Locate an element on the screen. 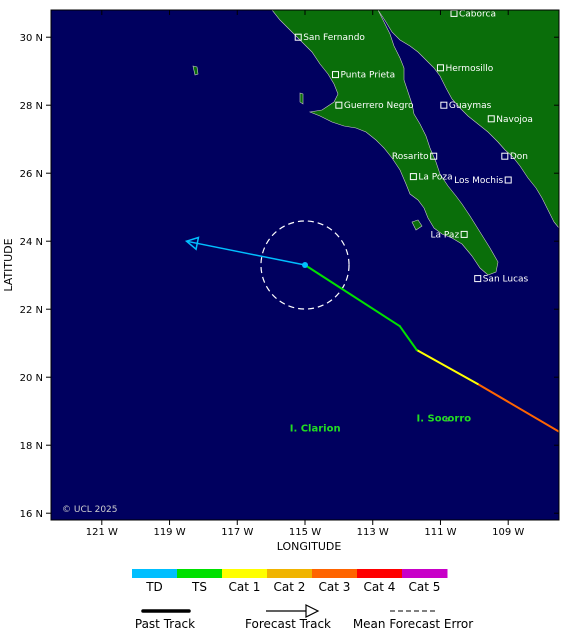 The width and height of the screenshot is (580, 639). current-storm-position is located at coordinates (305, 265).